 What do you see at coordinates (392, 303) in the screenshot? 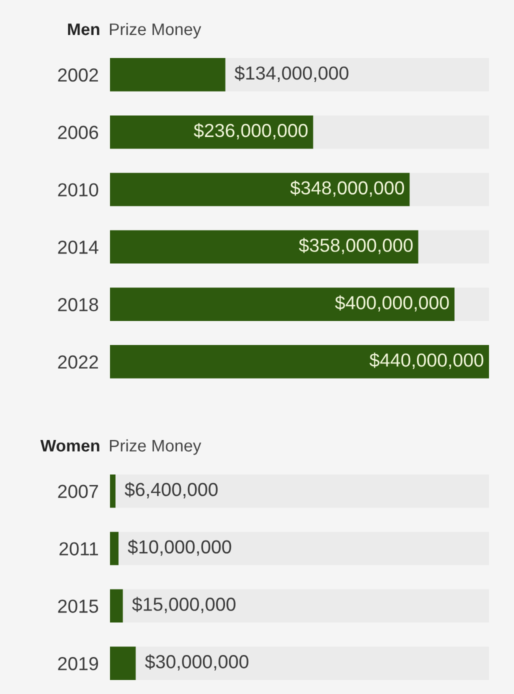
I see `data-label: $400,000,000` at bounding box center [392, 303].